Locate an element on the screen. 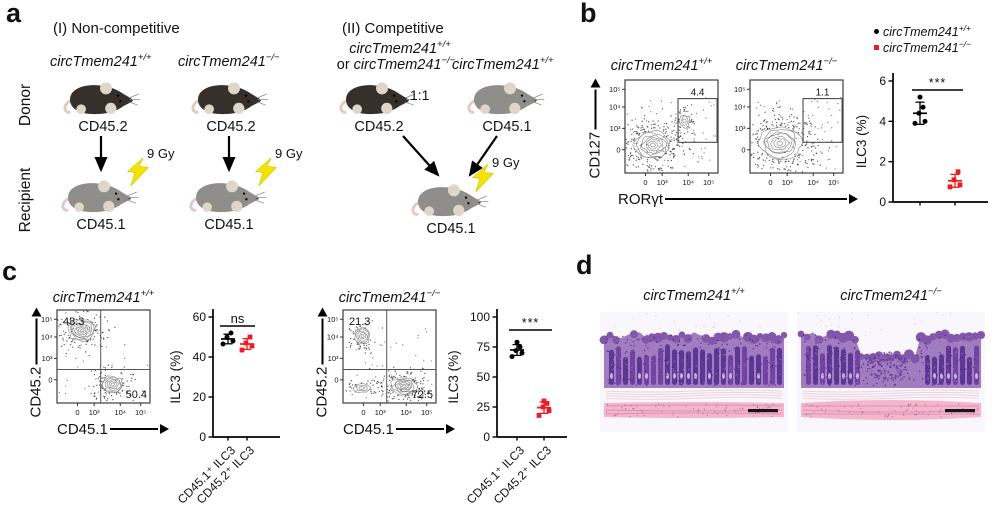 This screenshot has width=997, height=529. legend: circTmem241+/+ circTmem241−/− is located at coordinates (923, 39).